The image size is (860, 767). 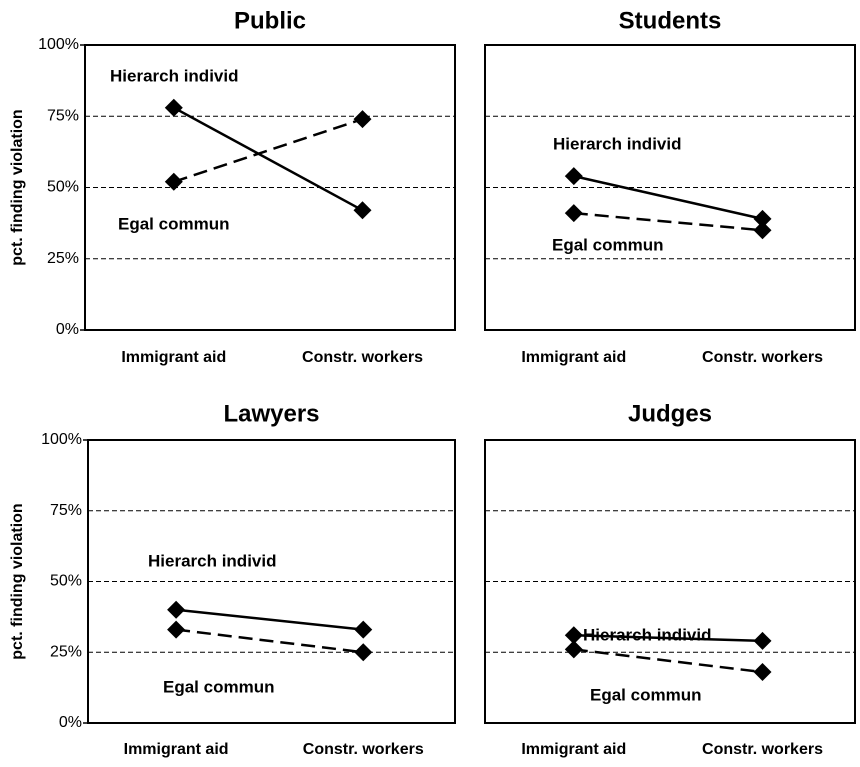 I want to click on panel-title: Students, so click(x=670, y=20).